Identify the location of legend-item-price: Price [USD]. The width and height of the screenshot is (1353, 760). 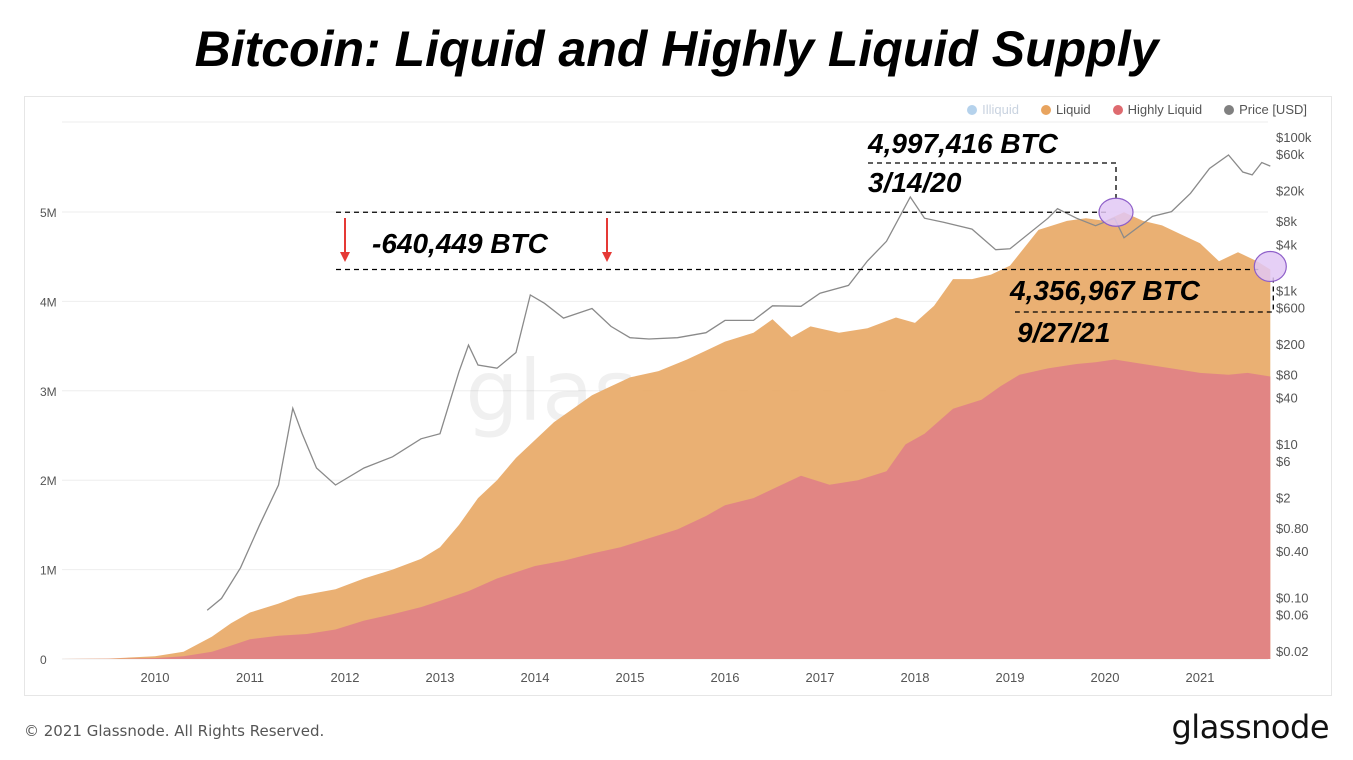
(1265, 109).